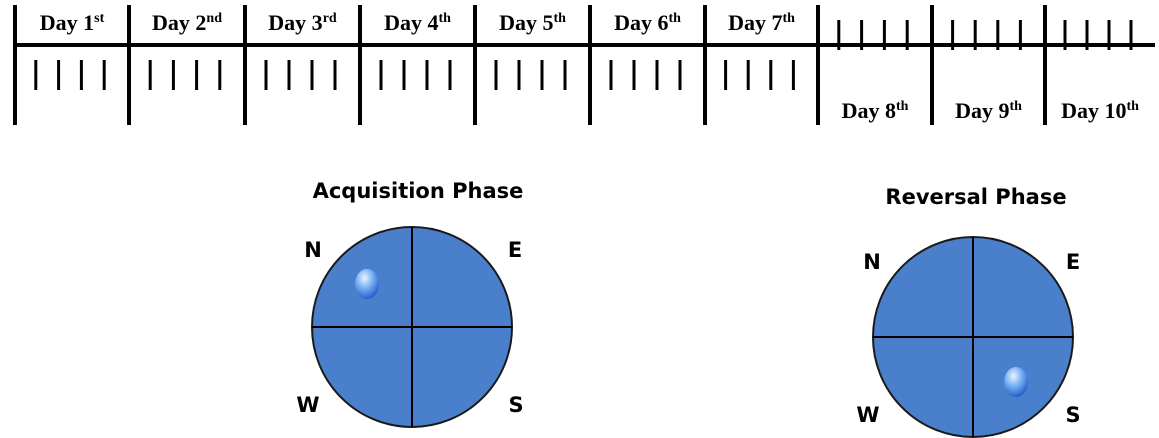 The width and height of the screenshot is (1159, 438). I want to click on day-label: Day 3rd, so click(302, 22).